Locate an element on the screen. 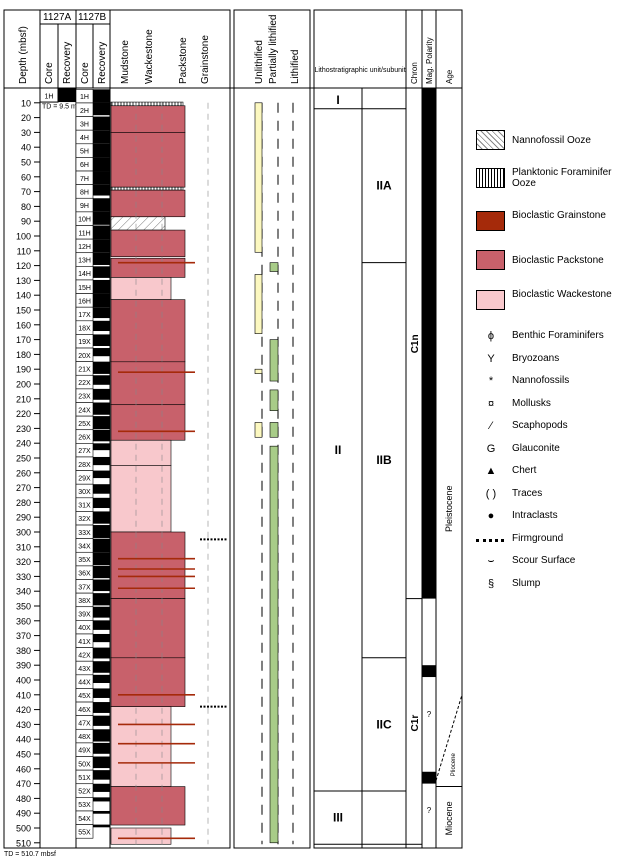 Image resolution: width=627 pixels, height=858 pixels. normal-polarity-interval is located at coordinates (429, 343).